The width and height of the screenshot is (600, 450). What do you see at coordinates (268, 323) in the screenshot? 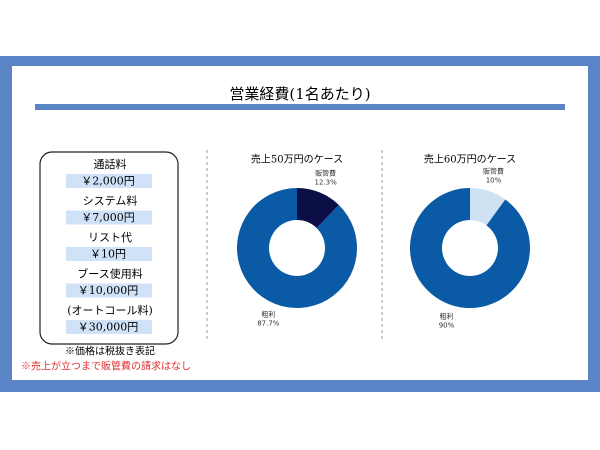
I see `slice-value: 87.7%` at bounding box center [268, 323].